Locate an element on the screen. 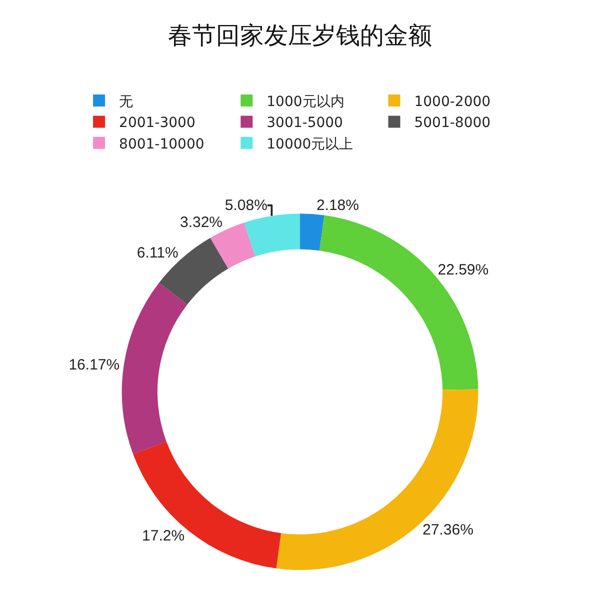  legend-label: 5001-8000 is located at coordinates (452, 123).